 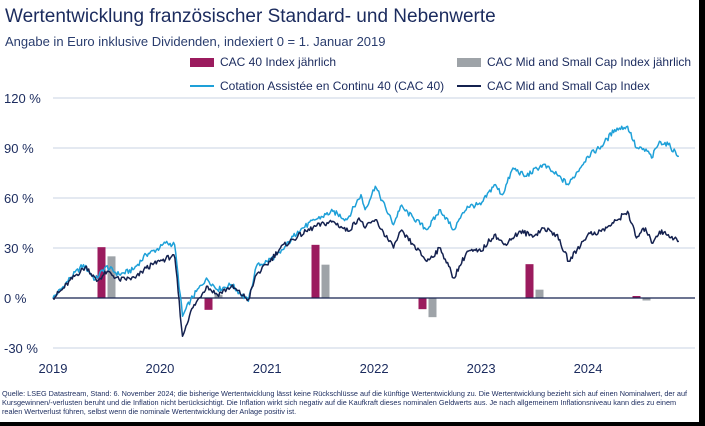 I want to click on legend-label-cac40-annual: CAC 40 Index jährlich, so click(x=278, y=62).